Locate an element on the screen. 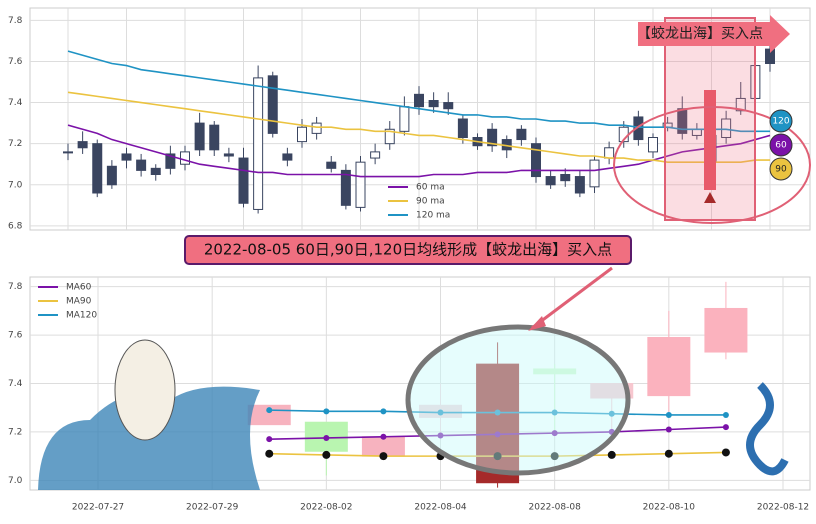  dragon is located at coordinates (767, 429).